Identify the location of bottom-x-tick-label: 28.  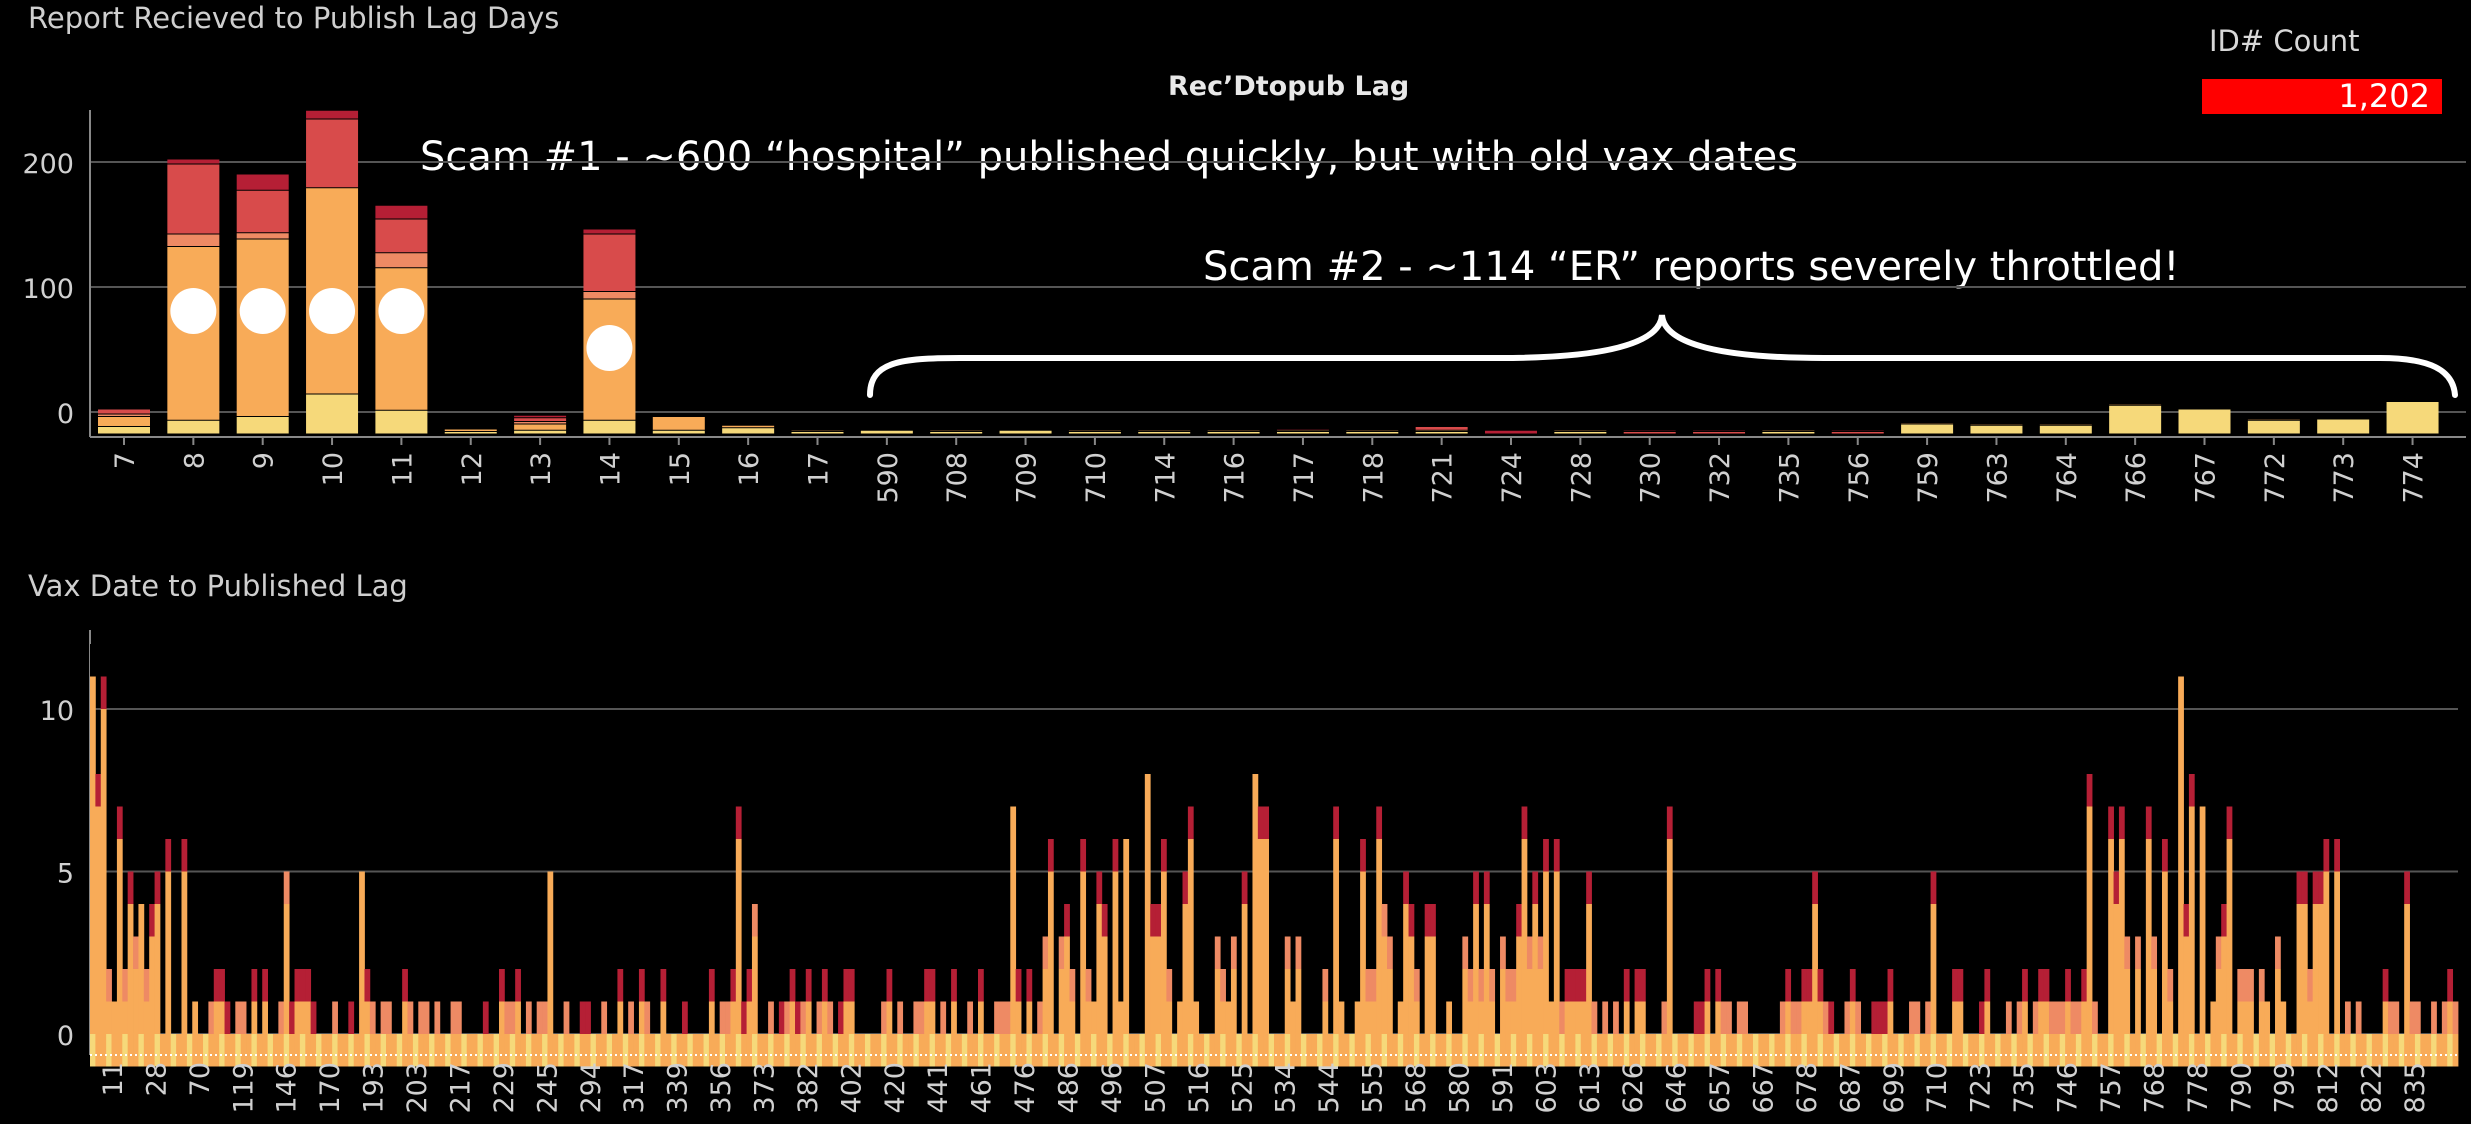
(156, 1079).